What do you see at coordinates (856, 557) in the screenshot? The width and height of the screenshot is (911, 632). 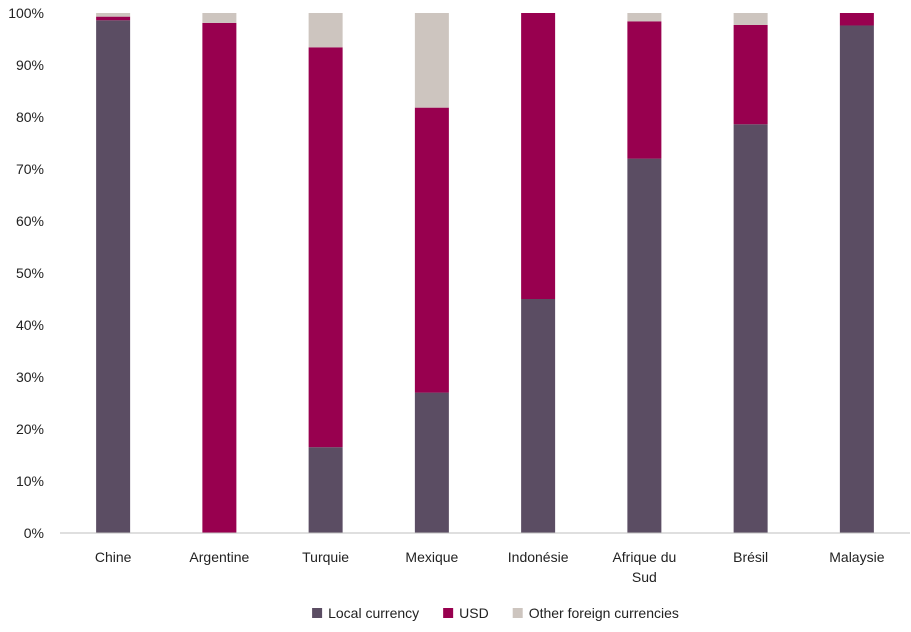 I see `x-tick-label: Malaysie` at bounding box center [856, 557].